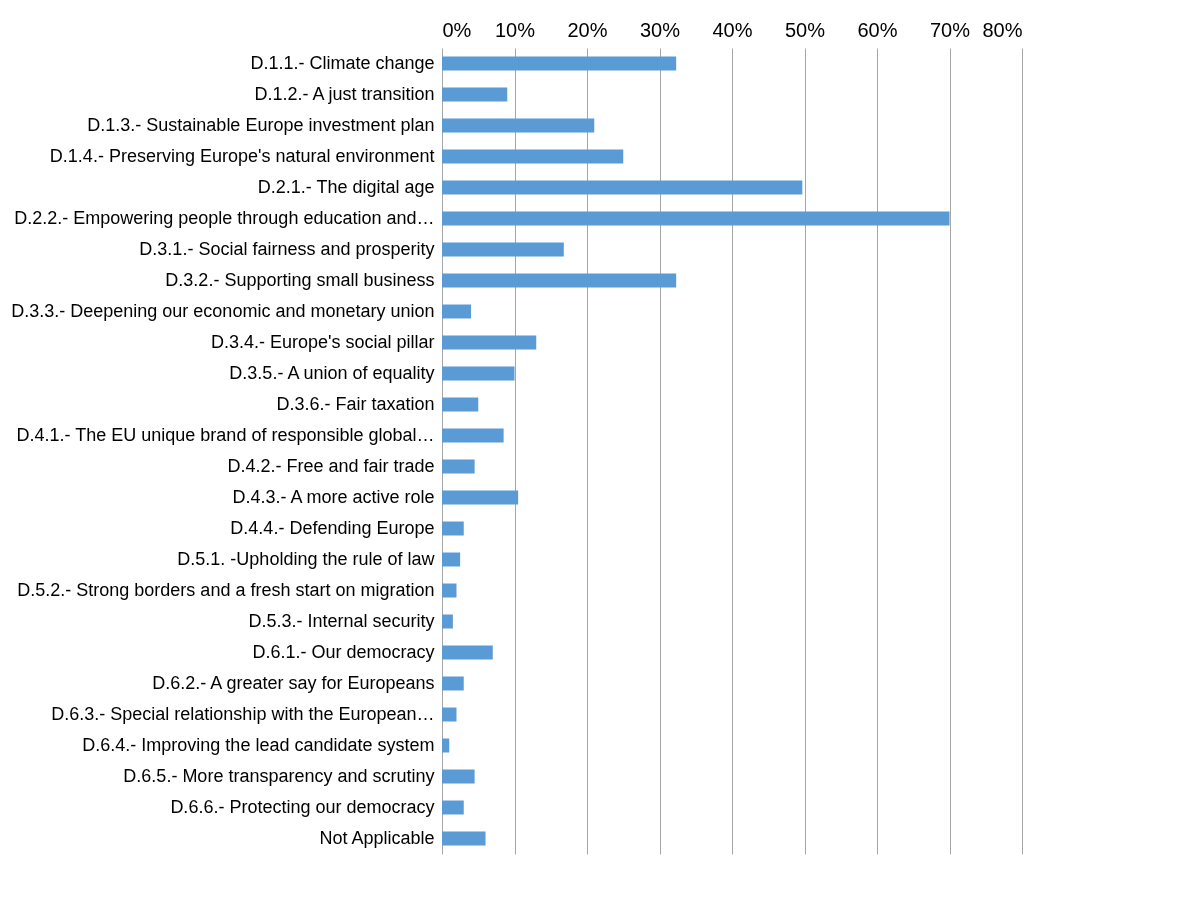 Image resolution: width=1194 pixels, height=899 pixels. Describe the element at coordinates (261, 124) in the screenshot. I see `y-tick-label: D.1.3.- Sustainable Europe investment plan` at that location.